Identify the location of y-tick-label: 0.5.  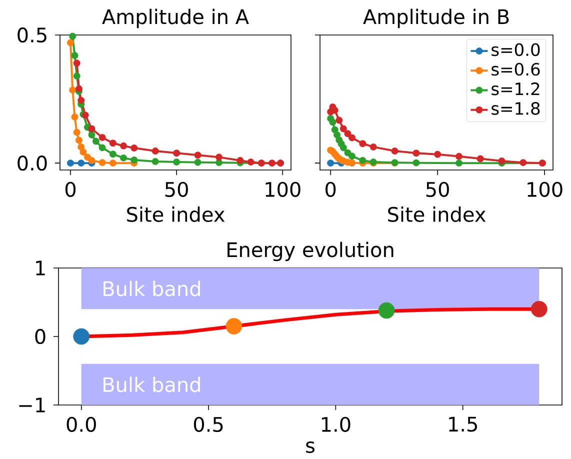
(32, 35).